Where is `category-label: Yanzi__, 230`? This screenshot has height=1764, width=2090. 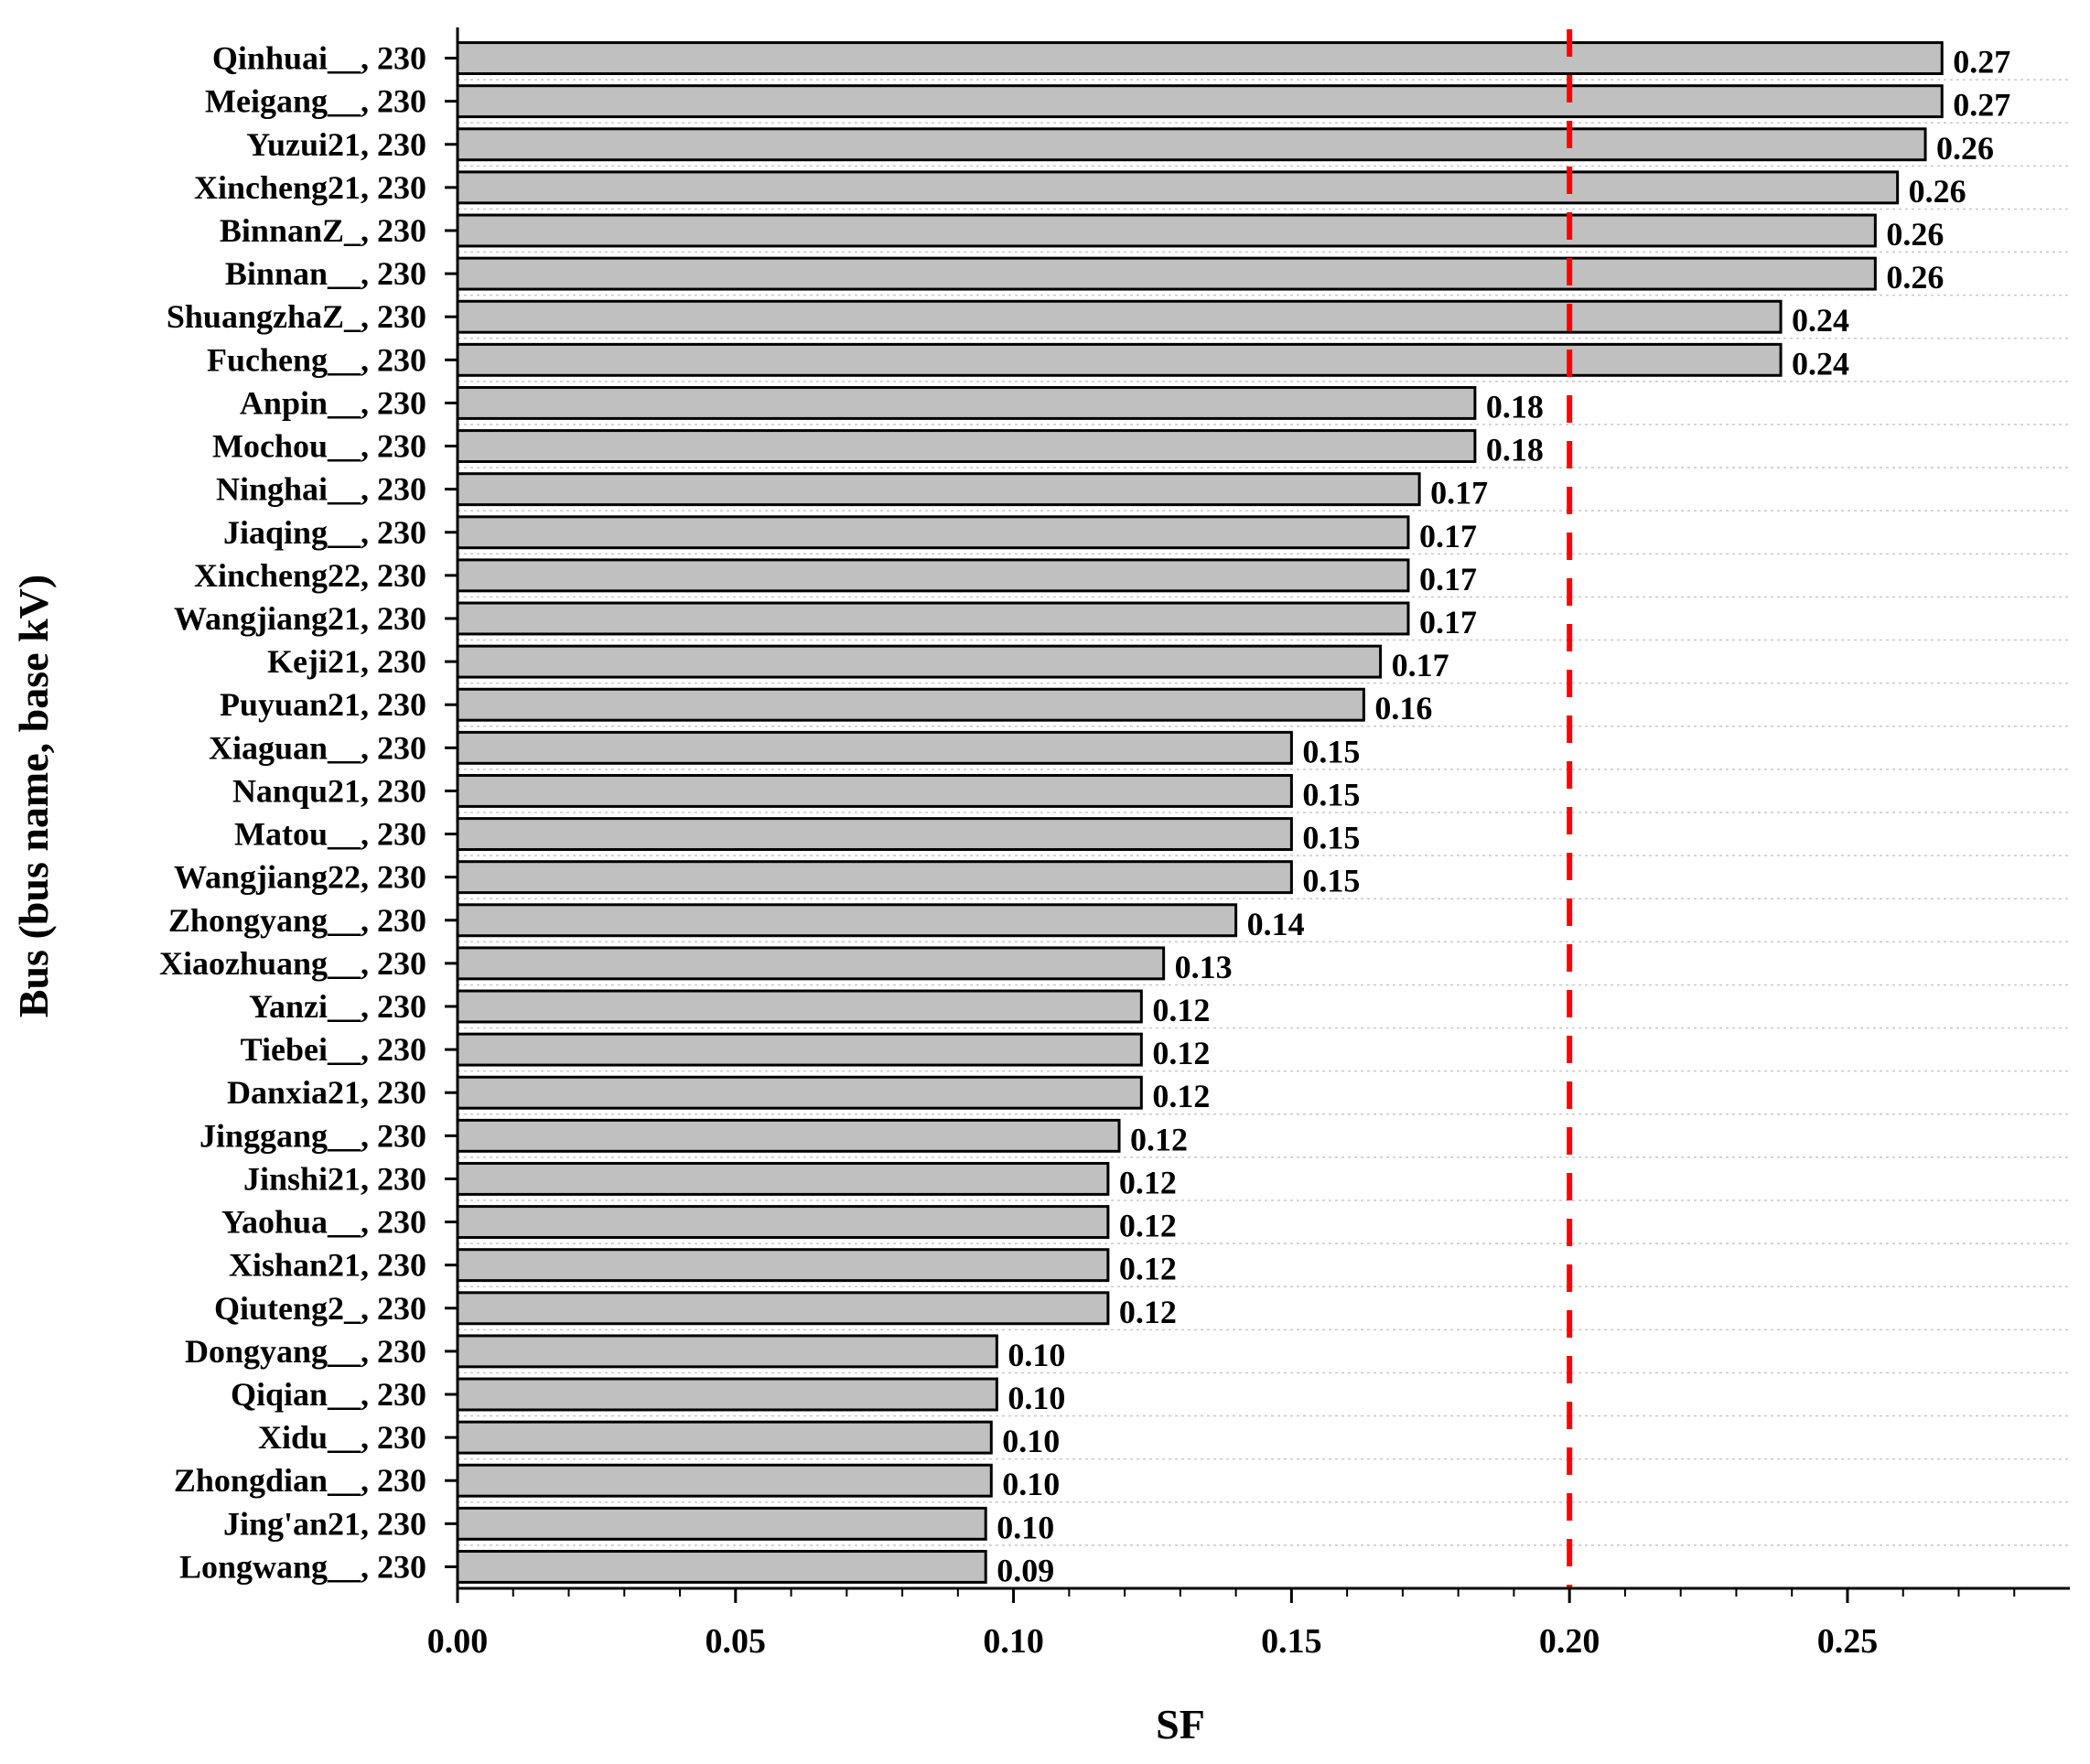 category-label: Yanzi__, 230 is located at coordinates (338, 1006).